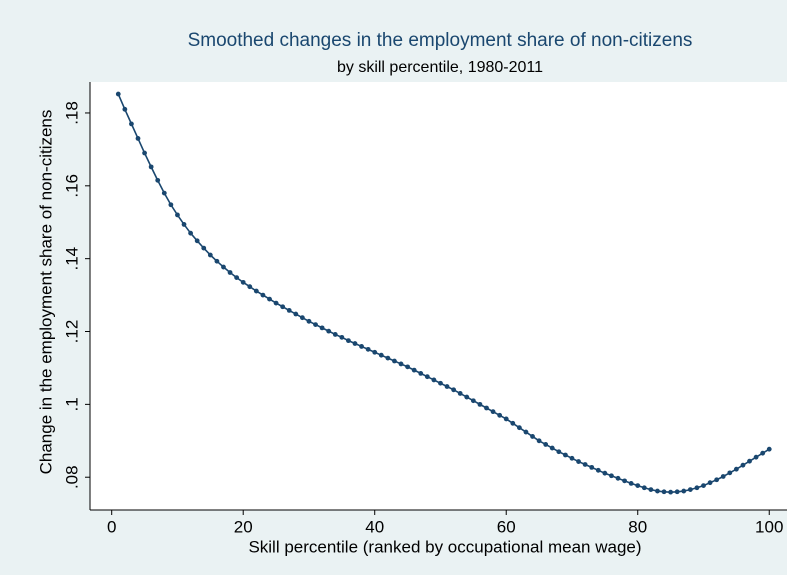  Describe the element at coordinates (71, 259) in the screenshot. I see `y-tick-label: .14` at that location.